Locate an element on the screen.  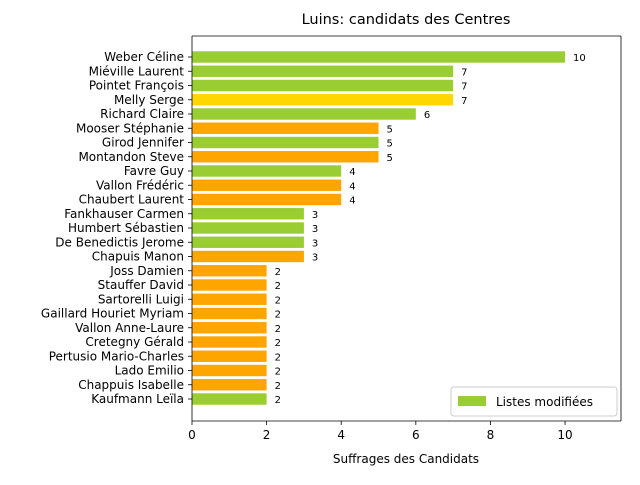
legend-entry-label: Listes modifiées is located at coordinates (544, 402).